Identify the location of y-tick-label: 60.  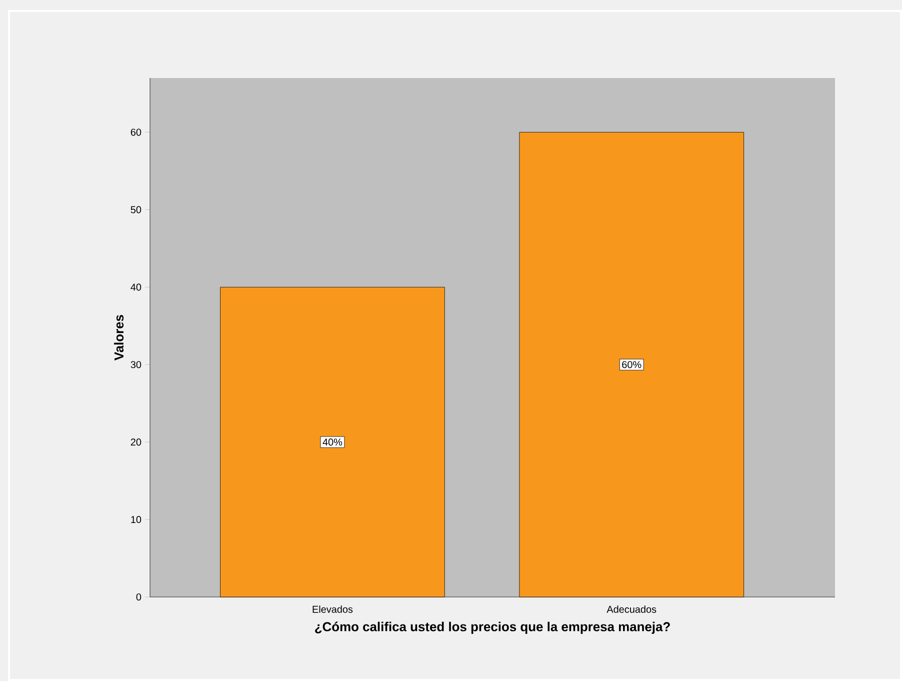
(136, 132).